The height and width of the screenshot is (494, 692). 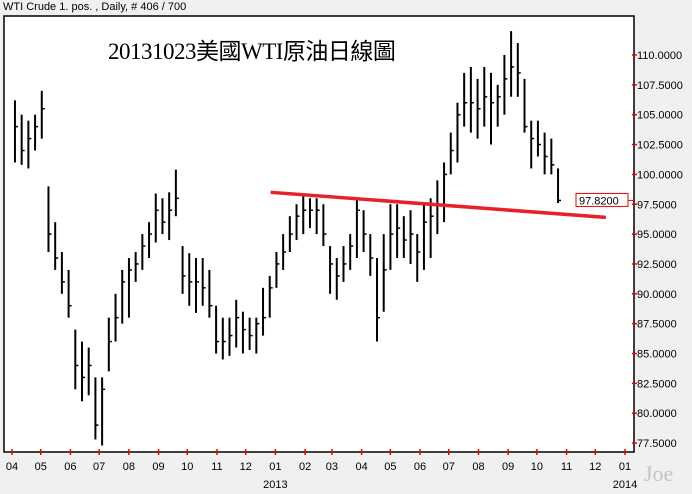 What do you see at coordinates (599, 201) in the screenshot?
I see `last-price-label: 97.8200` at bounding box center [599, 201].